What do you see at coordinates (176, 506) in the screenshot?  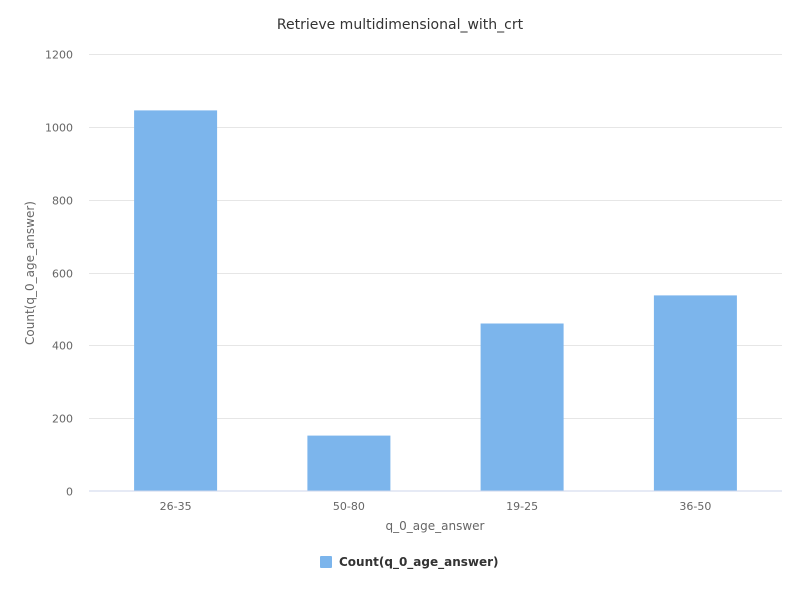 I see `x-tick-label: 26-35` at bounding box center [176, 506].